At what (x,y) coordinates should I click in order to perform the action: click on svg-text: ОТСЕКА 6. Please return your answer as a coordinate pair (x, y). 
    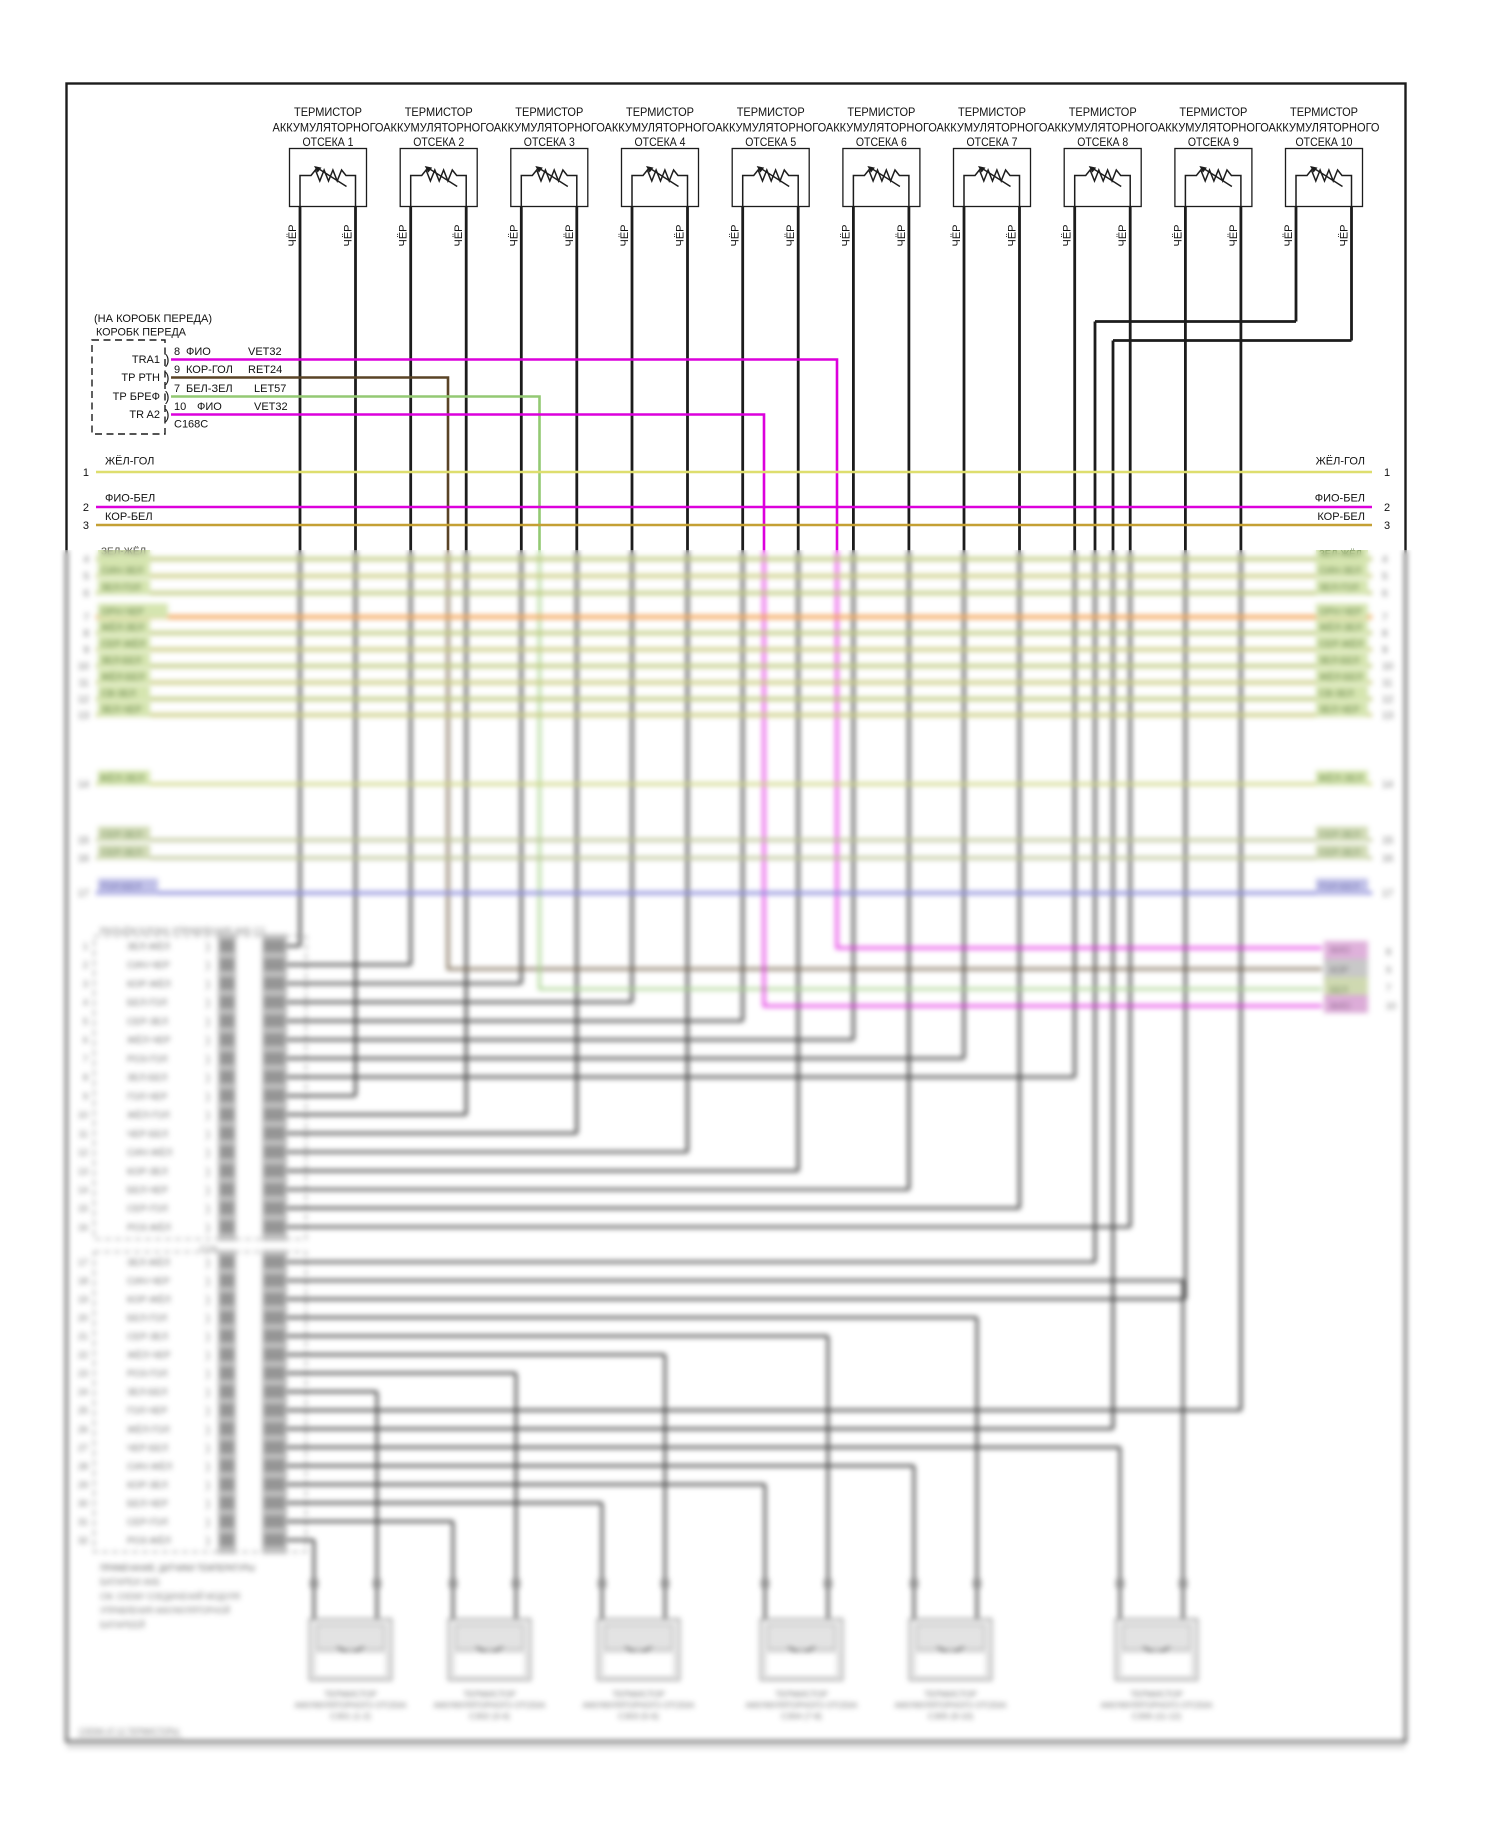
    Looking at the image, I should click on (881, 143).